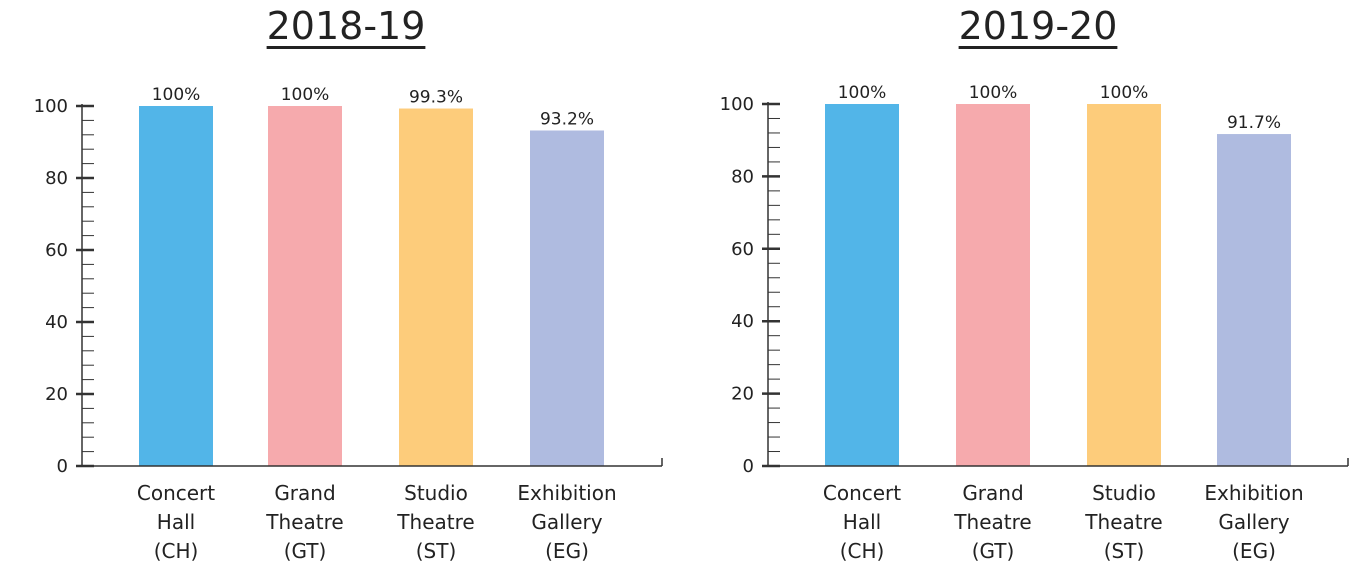 The height and width of the screenshot is (567, 1368). I want to click on data-label: 99.3%, so click(436, 98).